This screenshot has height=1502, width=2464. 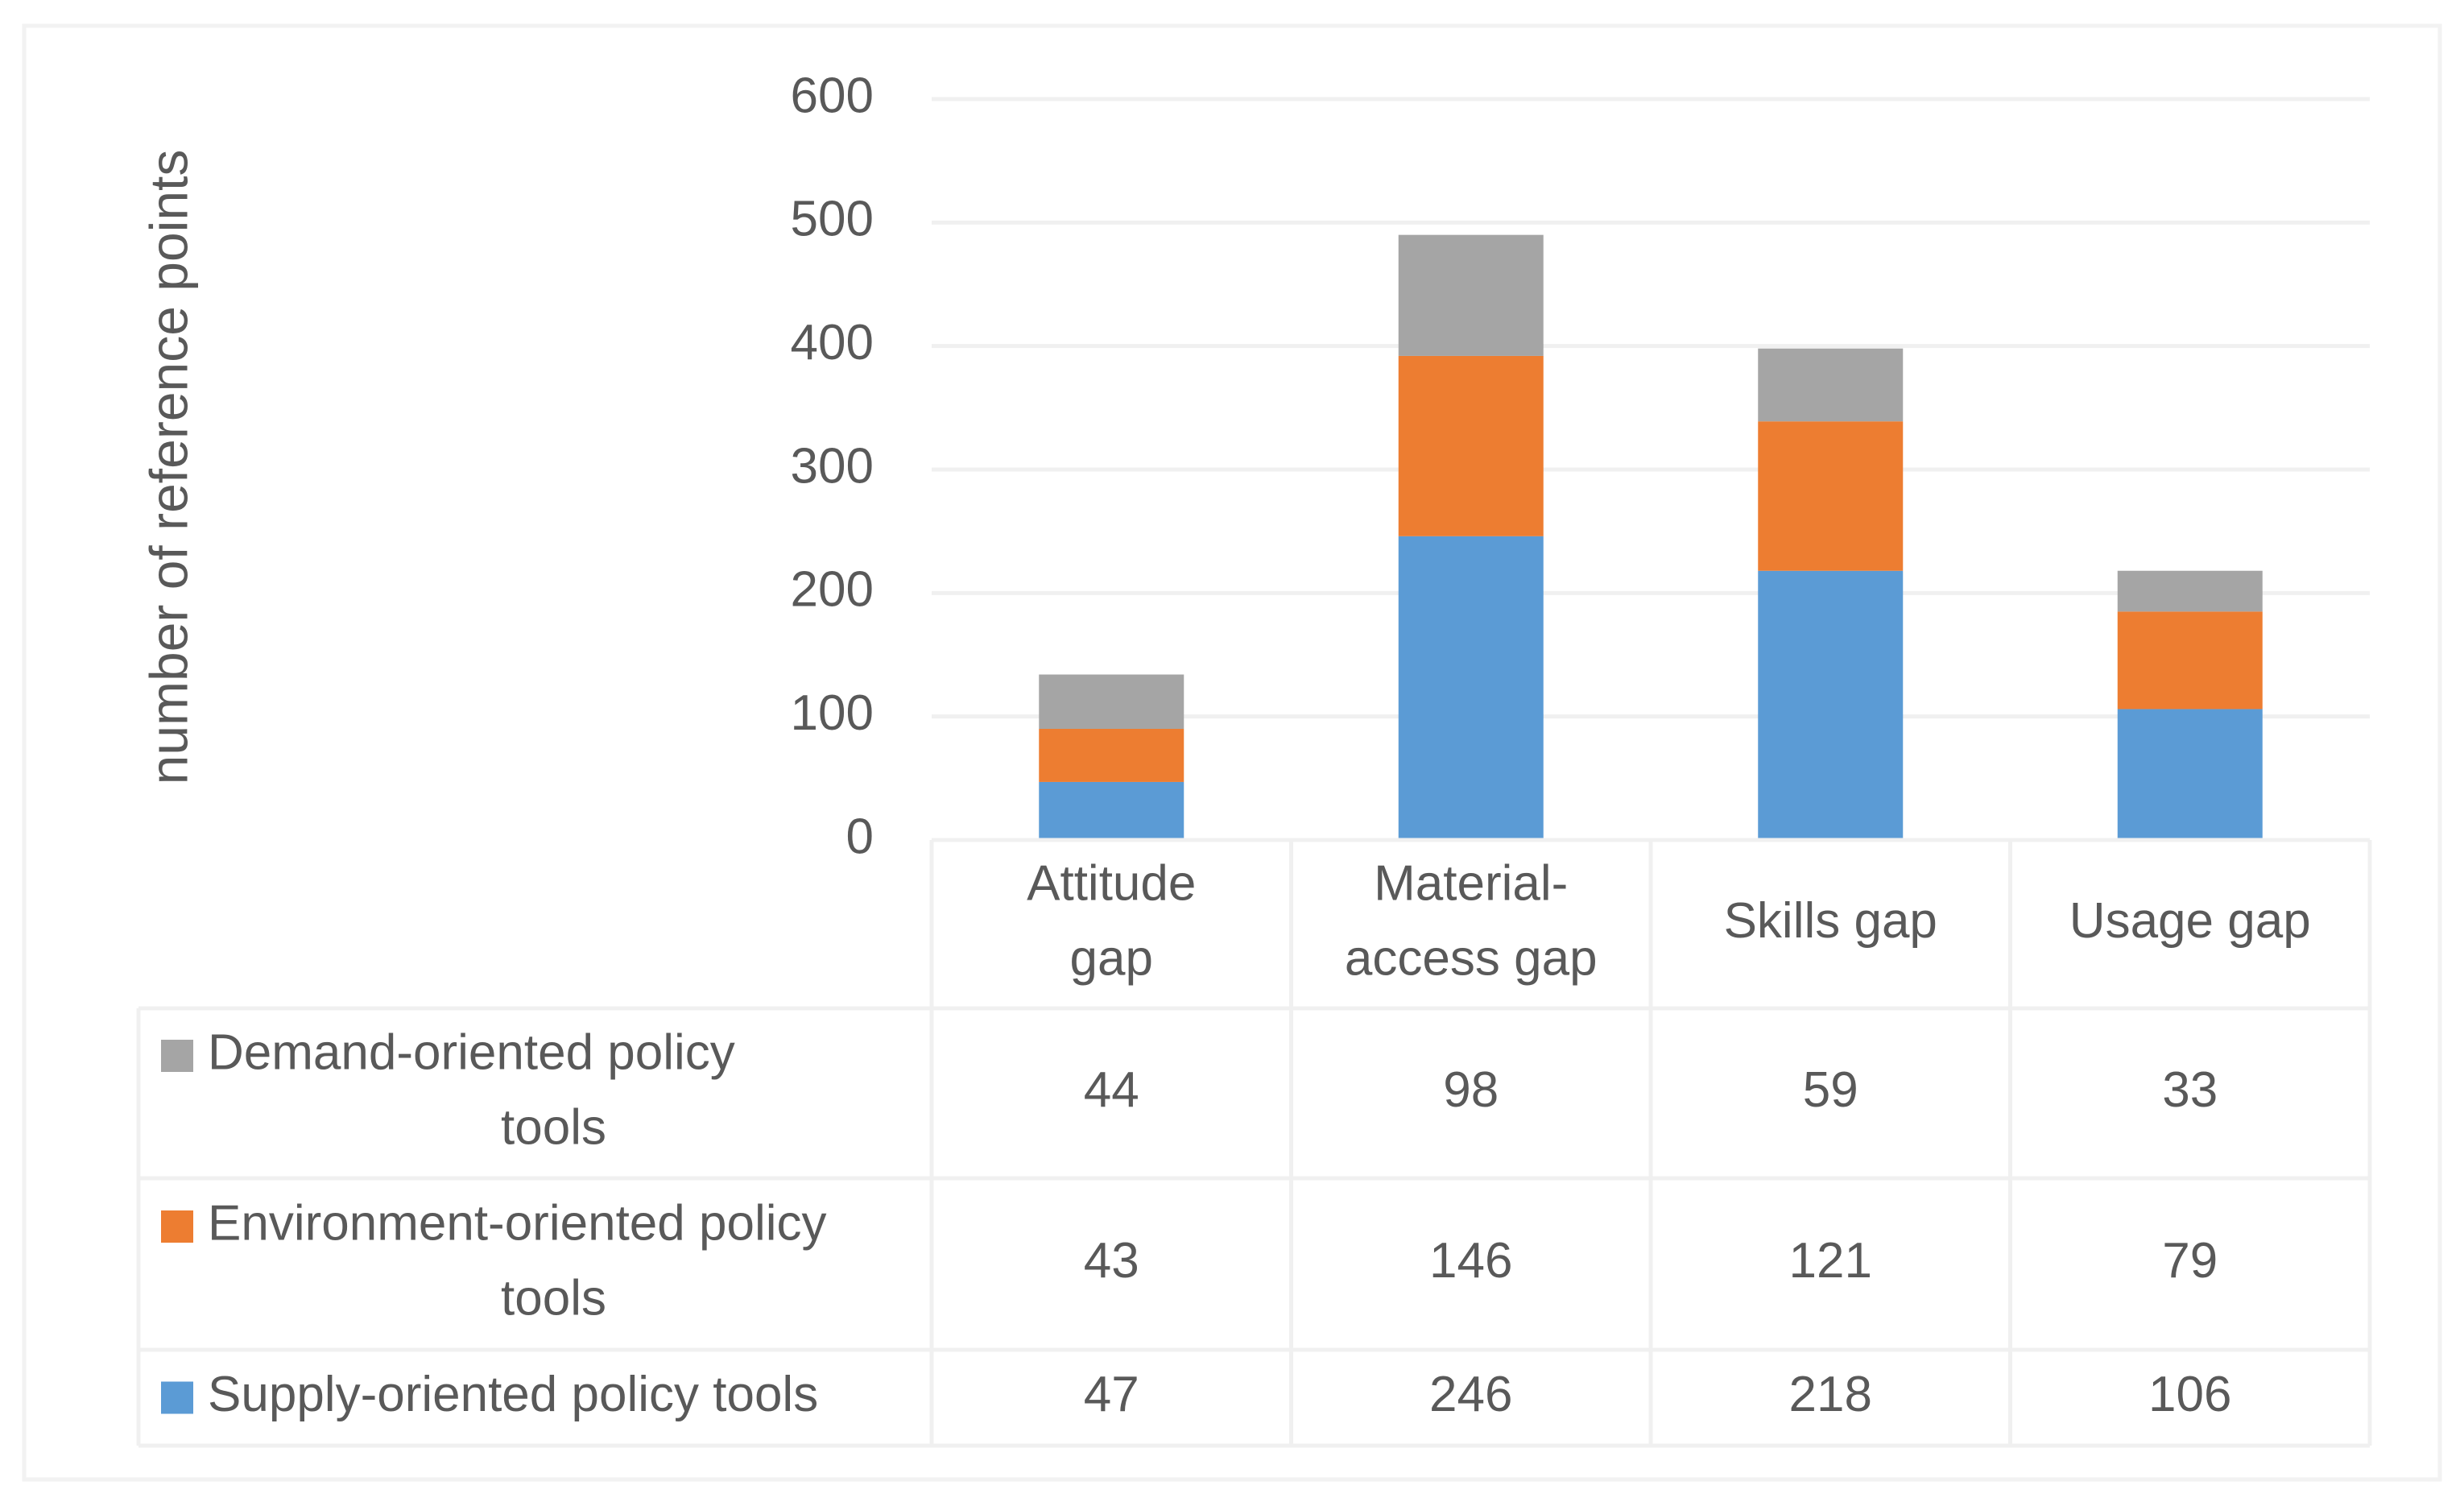 What do you see at coordinates (517, 1261) in the screenshot?
I see `legend-label: Environment-oriented policy tools` at bounding box center [517, 1261].